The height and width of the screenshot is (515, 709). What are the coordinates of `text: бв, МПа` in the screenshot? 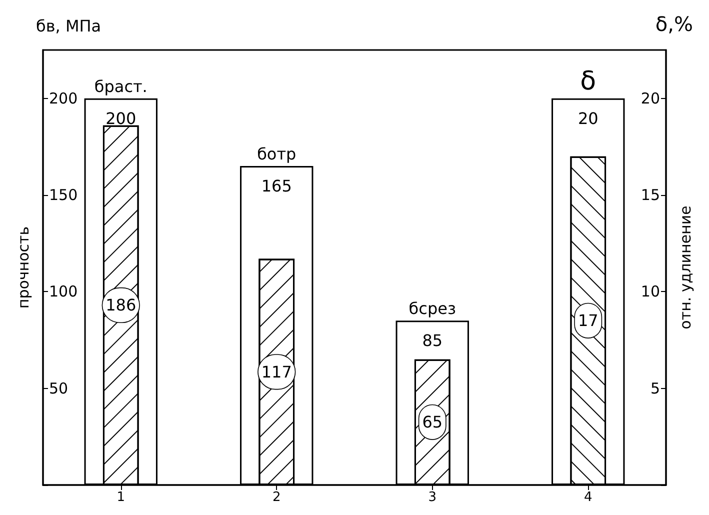 It's located at (69, 26).